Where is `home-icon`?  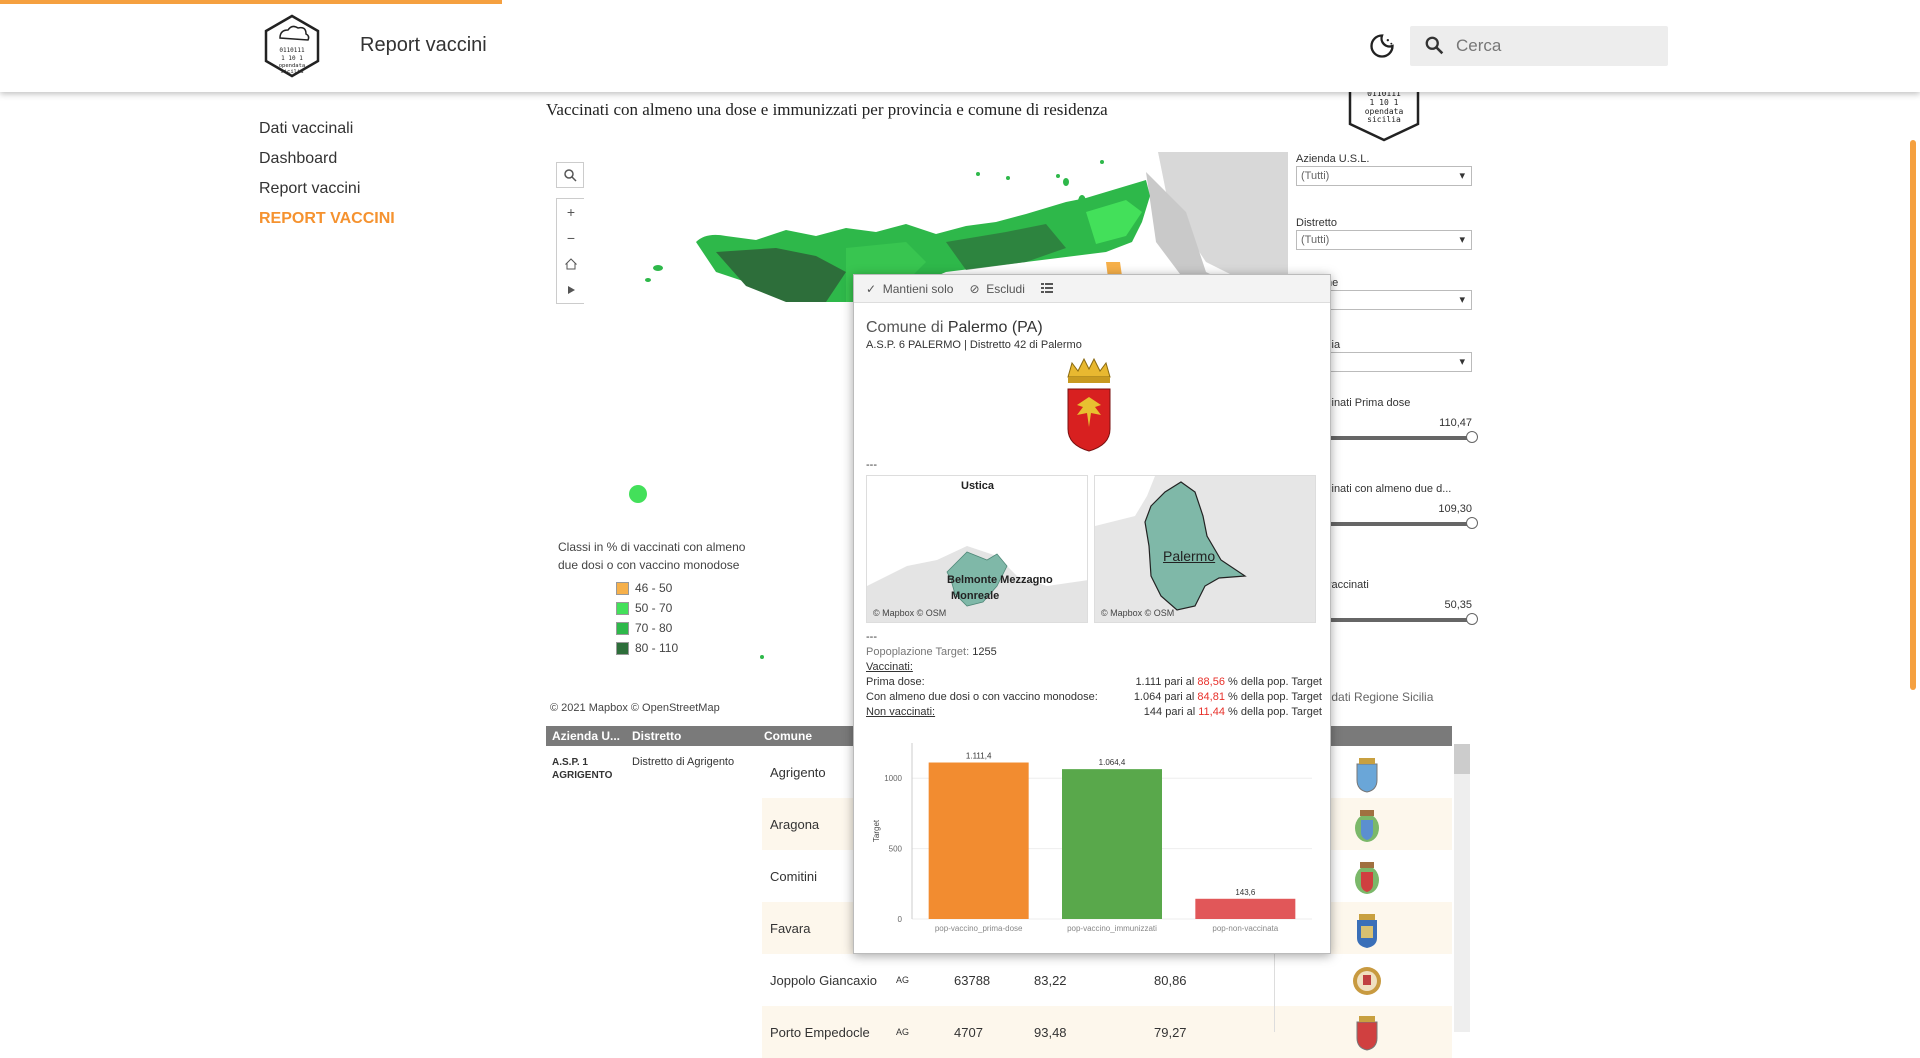
home-icon is located at coordinates (571, 264).